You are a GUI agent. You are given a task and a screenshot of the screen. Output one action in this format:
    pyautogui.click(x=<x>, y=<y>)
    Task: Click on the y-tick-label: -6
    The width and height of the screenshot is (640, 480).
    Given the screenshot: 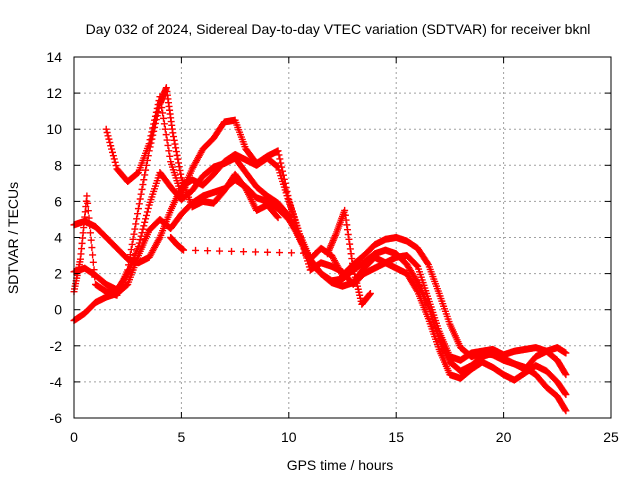 What is the action you would take?
    pyautogui.click(x=56, y=418)
    